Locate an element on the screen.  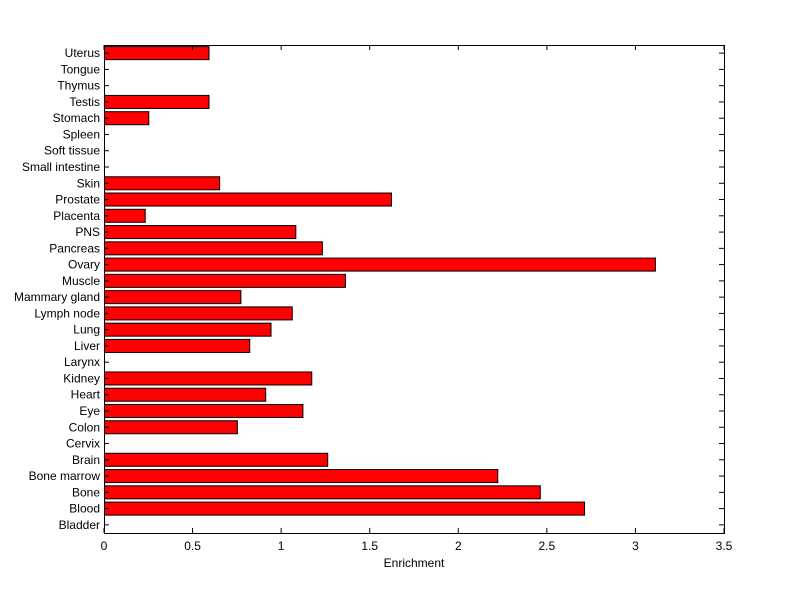
y-tick-label: Tongue is located at coordinates (81, 69).